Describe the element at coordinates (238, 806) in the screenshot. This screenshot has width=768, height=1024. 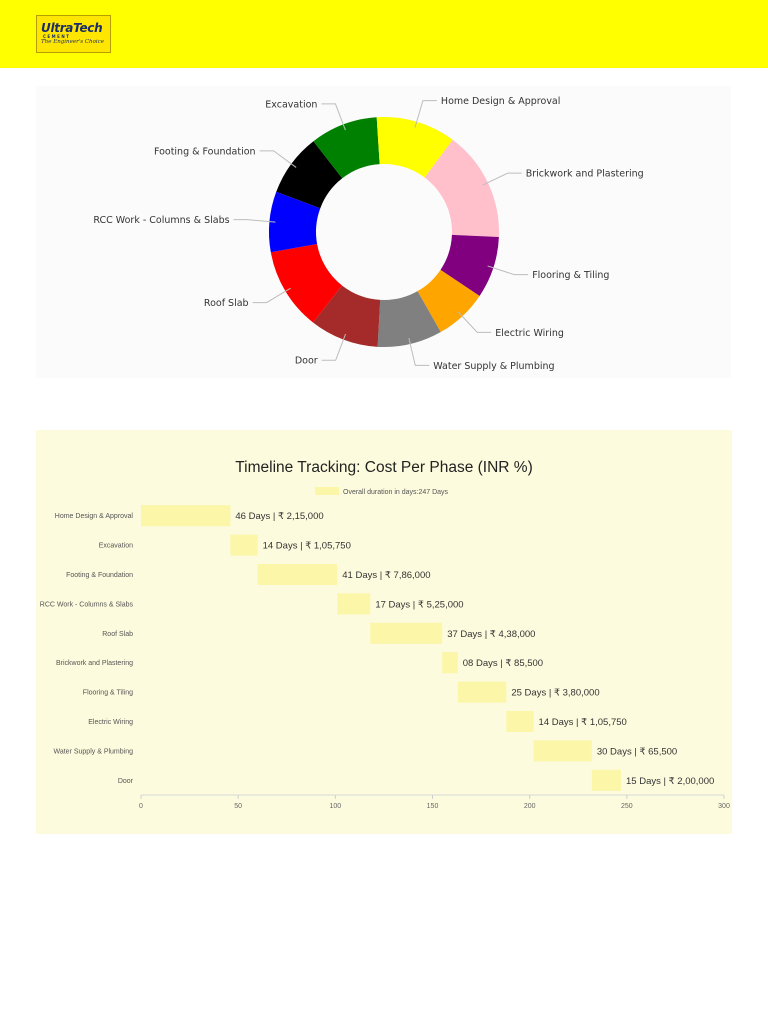
I see `x-tick-label: 50` at that location.